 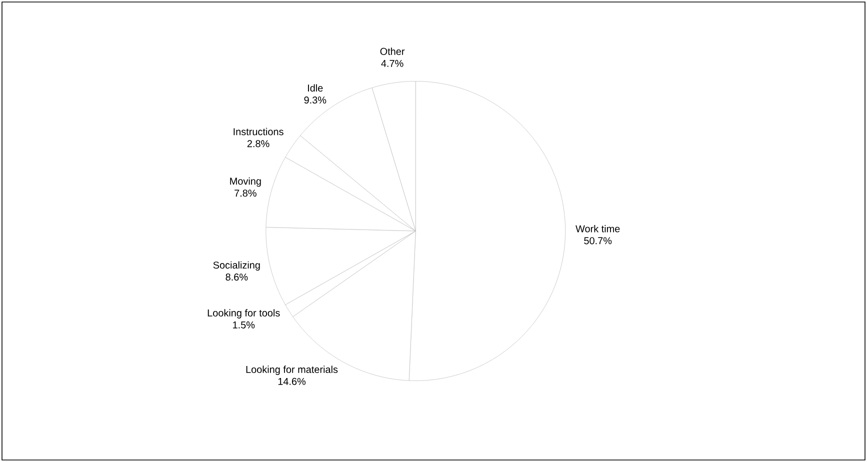 I want to click on slice-label: Looking for tools, so click(x=244, y=313).